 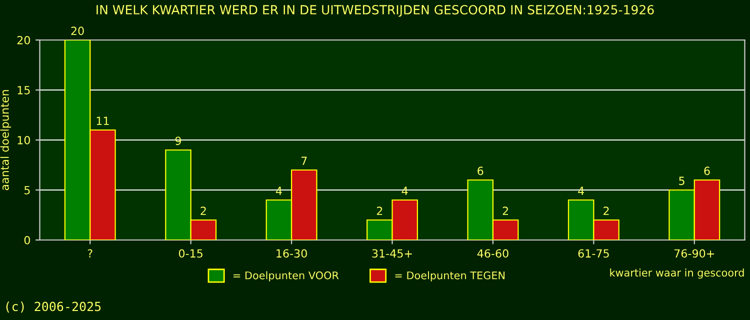 I want to click on x-tick-label: ?, so click(x=90, y=253).